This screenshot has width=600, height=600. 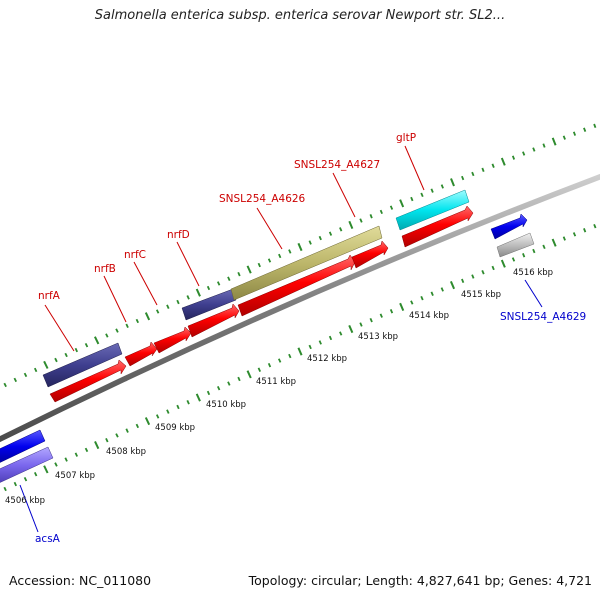 What do you see at coordinates (105, 269) in the screenshot?
I see `feature-label-nrfB: nrfB` at bounding box center [105, 269].